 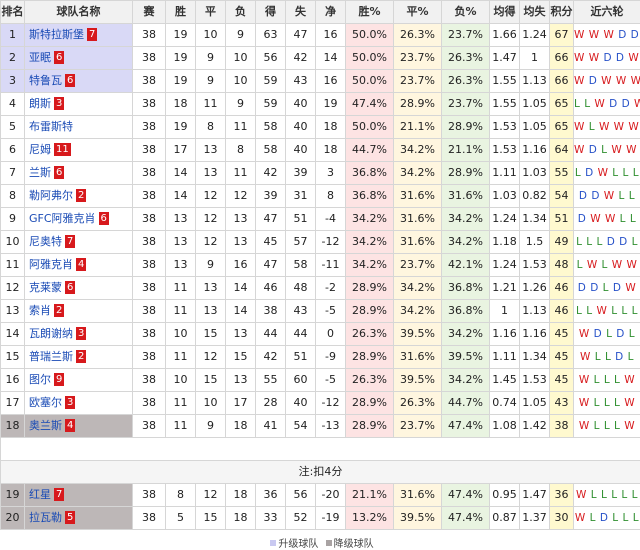 I want to click on team-name: 布雷斯特, so click(x=79, y=127).